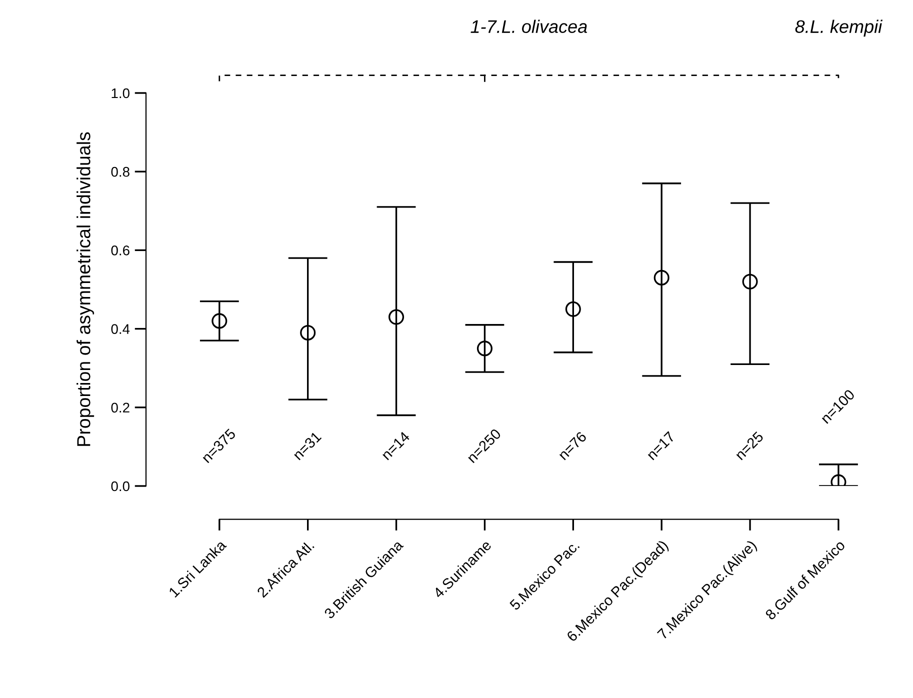 The height and width of the screenshot is (698, 913). What do you see at coordinates (121, 93) in the screenshot?
I see `y-tick-label: 1.0` at bounding box center [121, 93].